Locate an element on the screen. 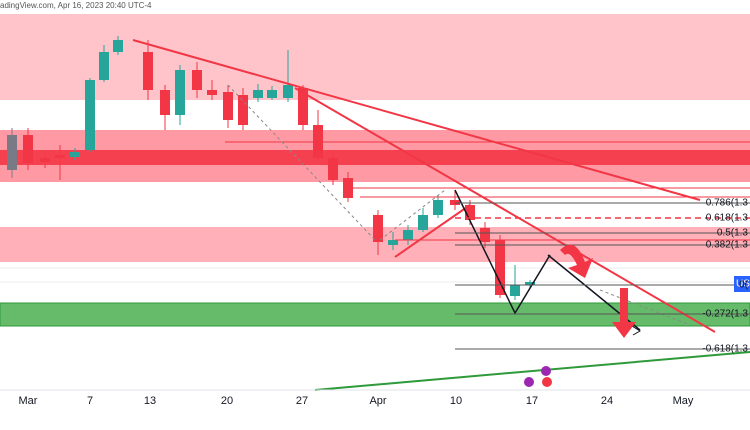 Image resolution: width=750 pixels, height=430 pixels. fib-label: 0.382(1.3 is located at coordinates (727, 245).